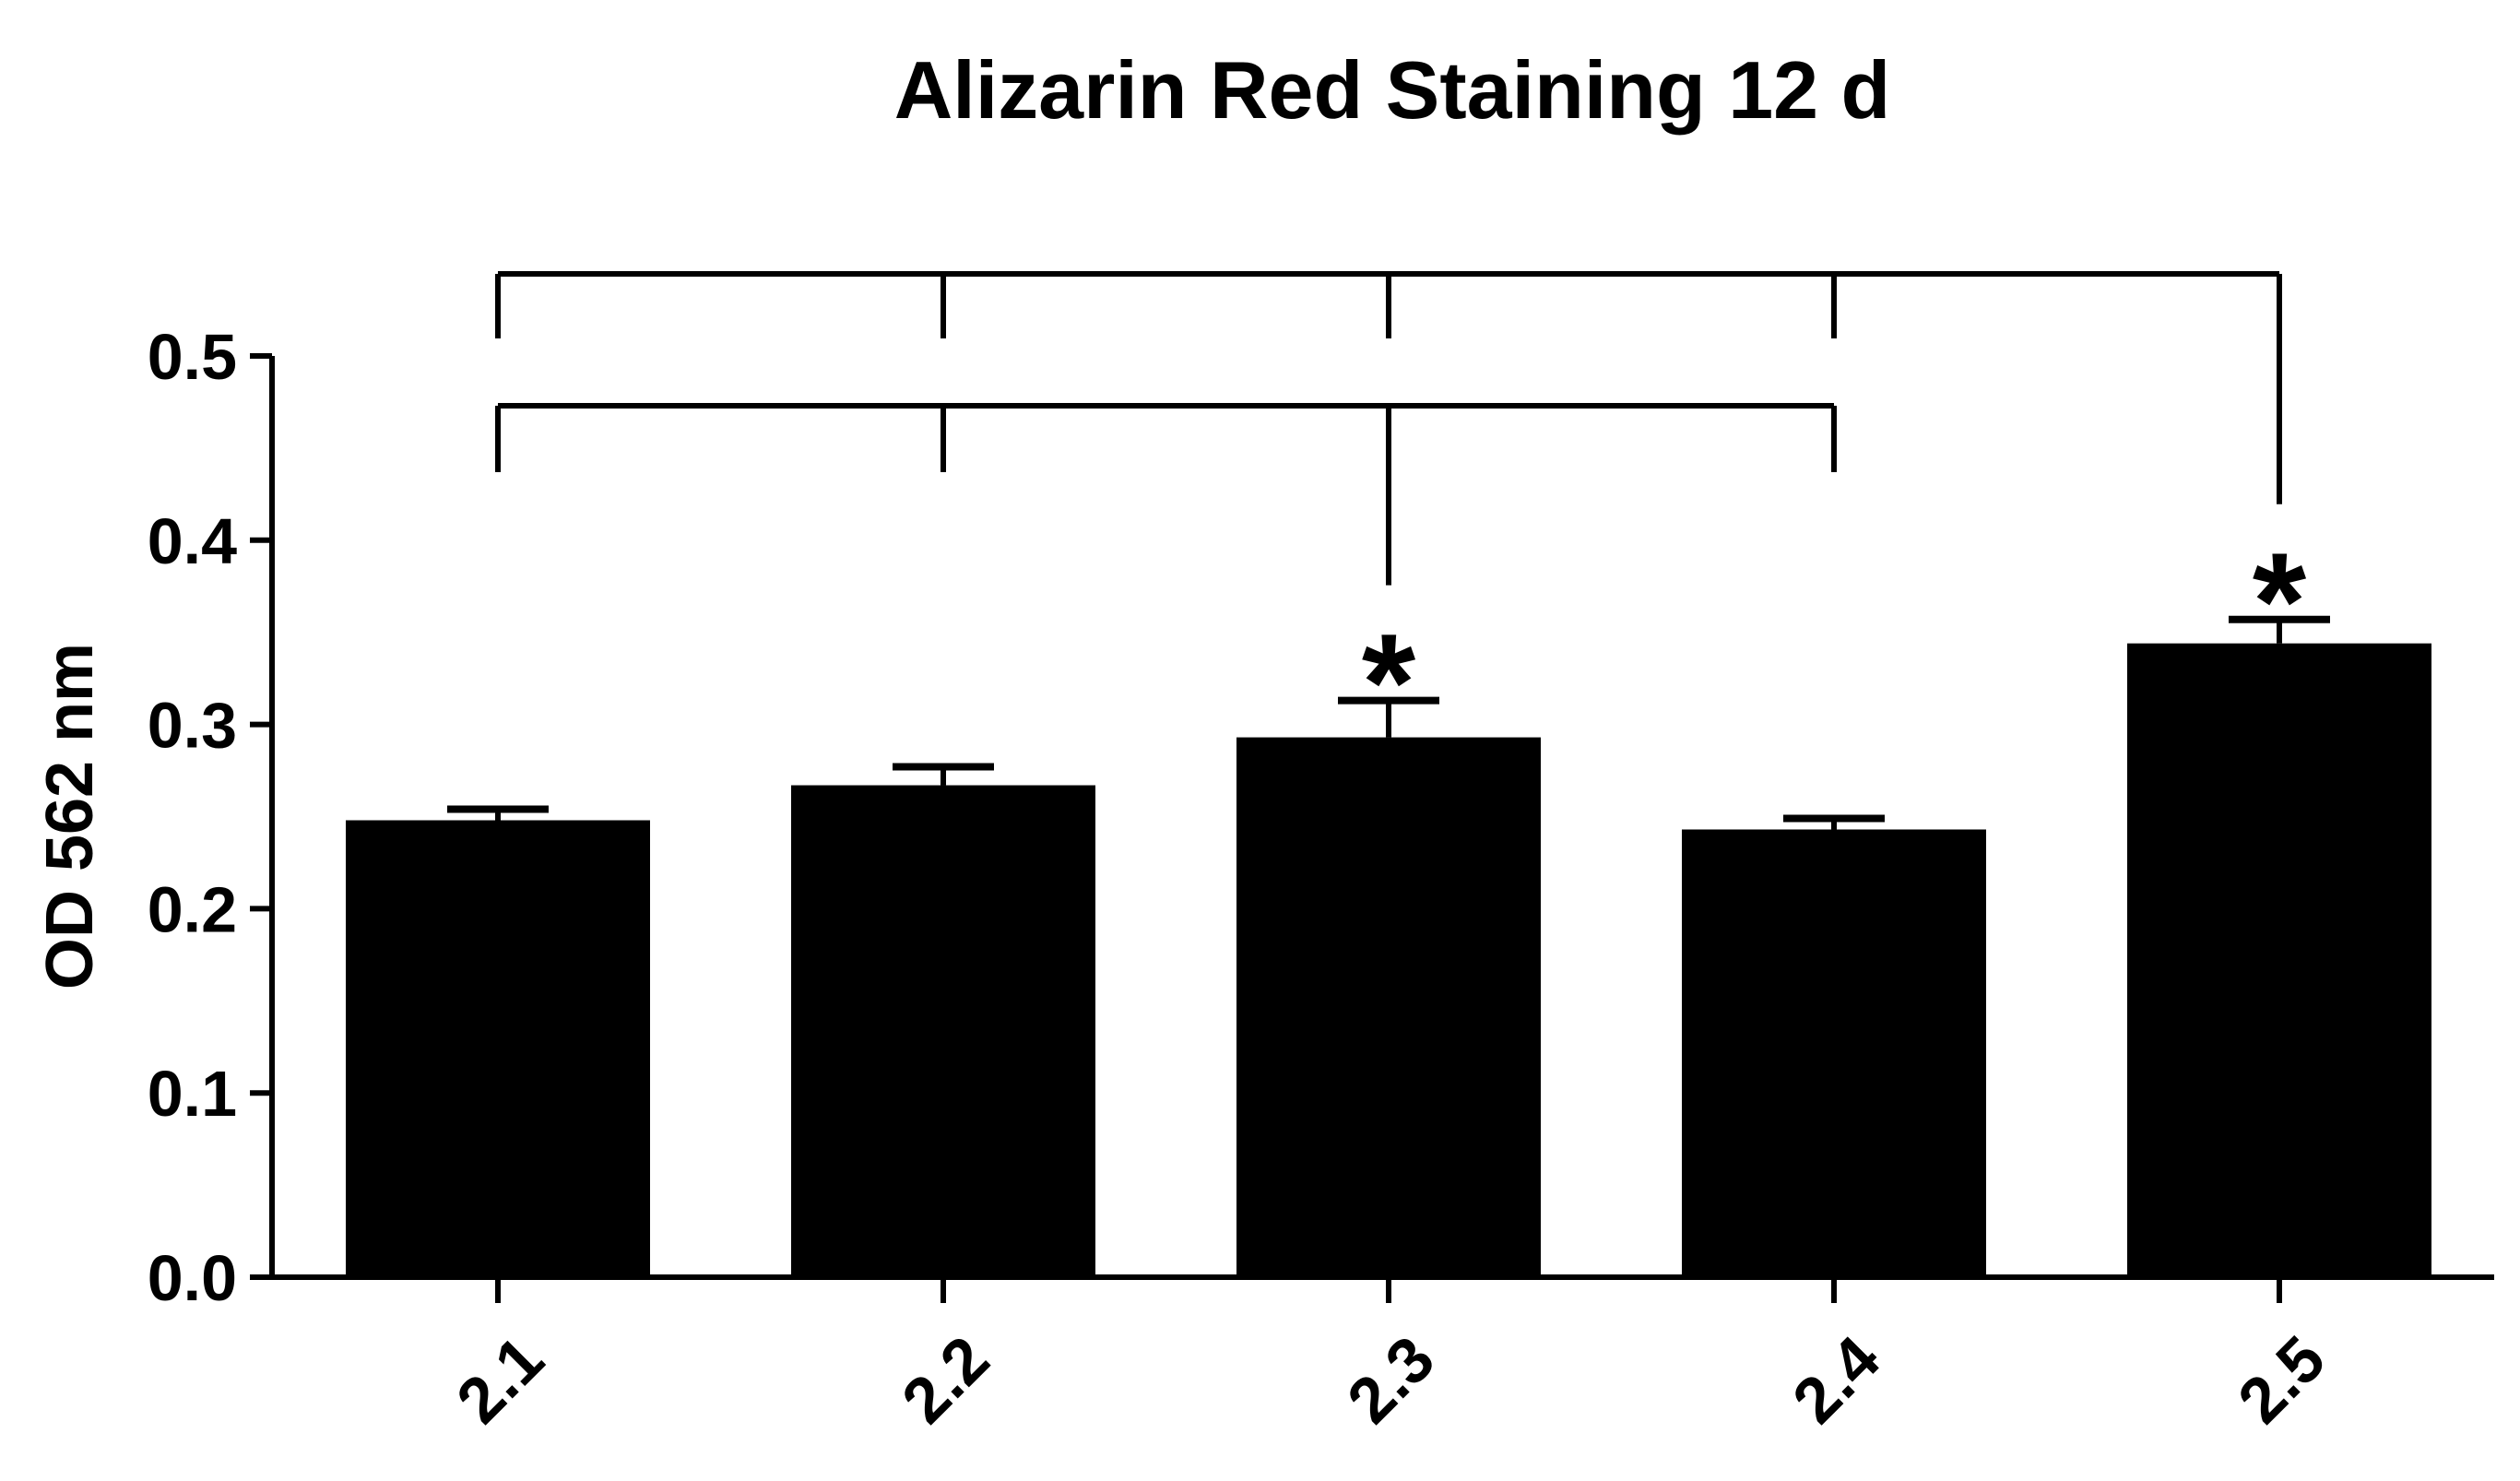 The width and height of the screenshot is (2520, 1481). Describe the element at coordinates (945, 1379) in the screenshot. I see `x-tick-label: 2.2` at that location.